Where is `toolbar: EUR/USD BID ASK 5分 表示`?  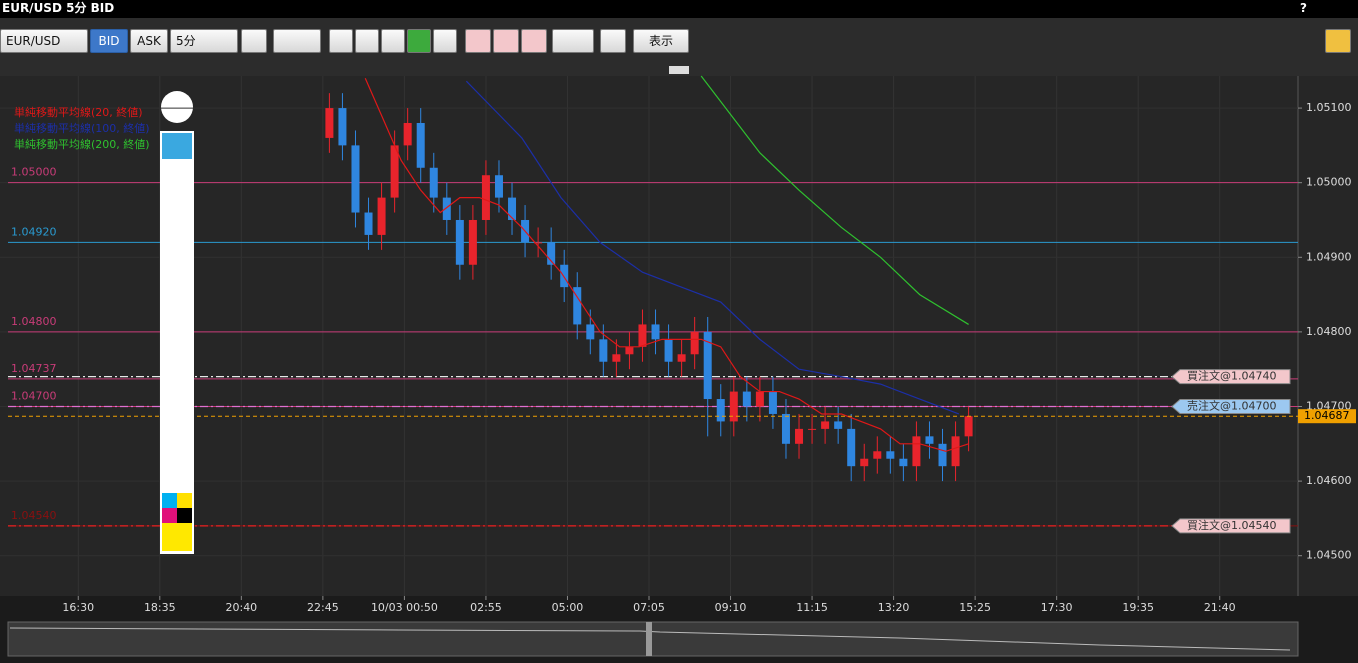
toolbar: EUR/USD BID ASK 5分 表示 is located at coordinates (679, 42).